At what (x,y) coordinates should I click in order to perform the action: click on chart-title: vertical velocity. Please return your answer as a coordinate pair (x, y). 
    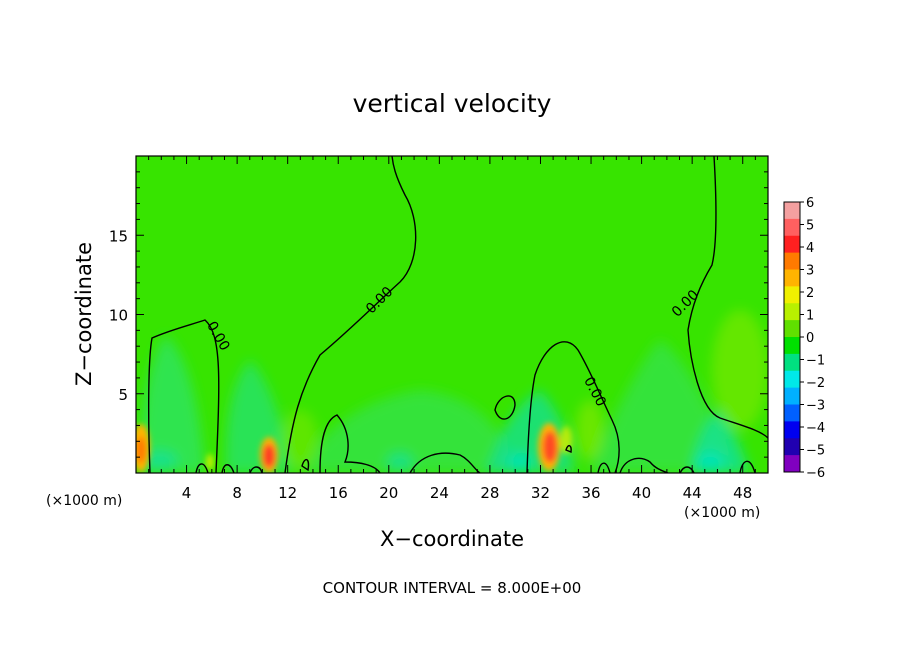
    Looking at the image, I should click on (452, 103).